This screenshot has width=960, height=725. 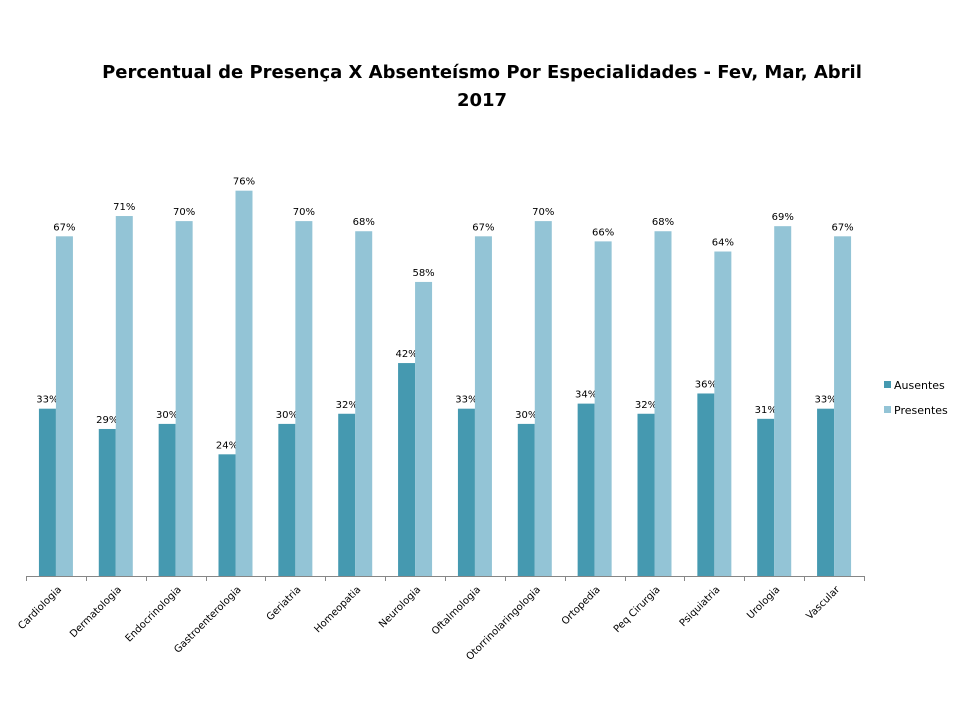 What do you see at coordinates (423, 273) in the screenshot?
I see `data-label-presentes-6: 58%` at bounding box center [423, 273].